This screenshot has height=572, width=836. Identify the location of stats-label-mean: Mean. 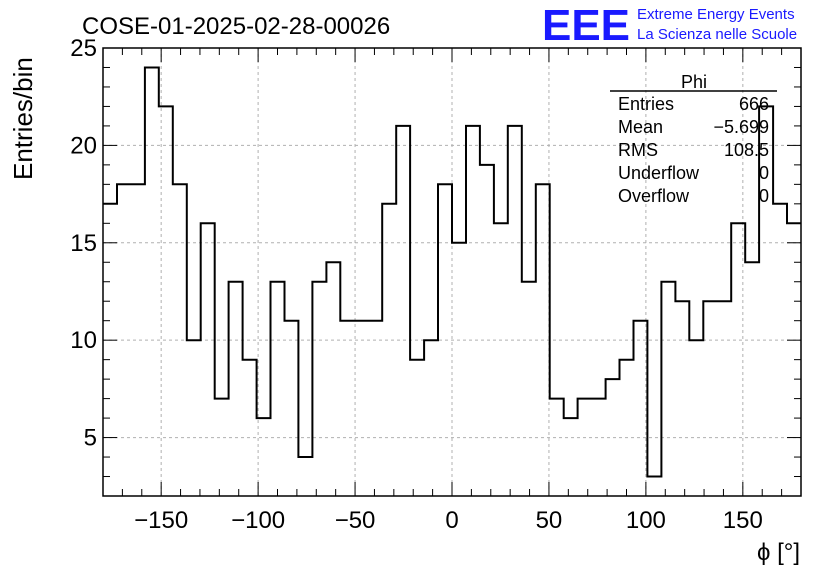
(640, 127).